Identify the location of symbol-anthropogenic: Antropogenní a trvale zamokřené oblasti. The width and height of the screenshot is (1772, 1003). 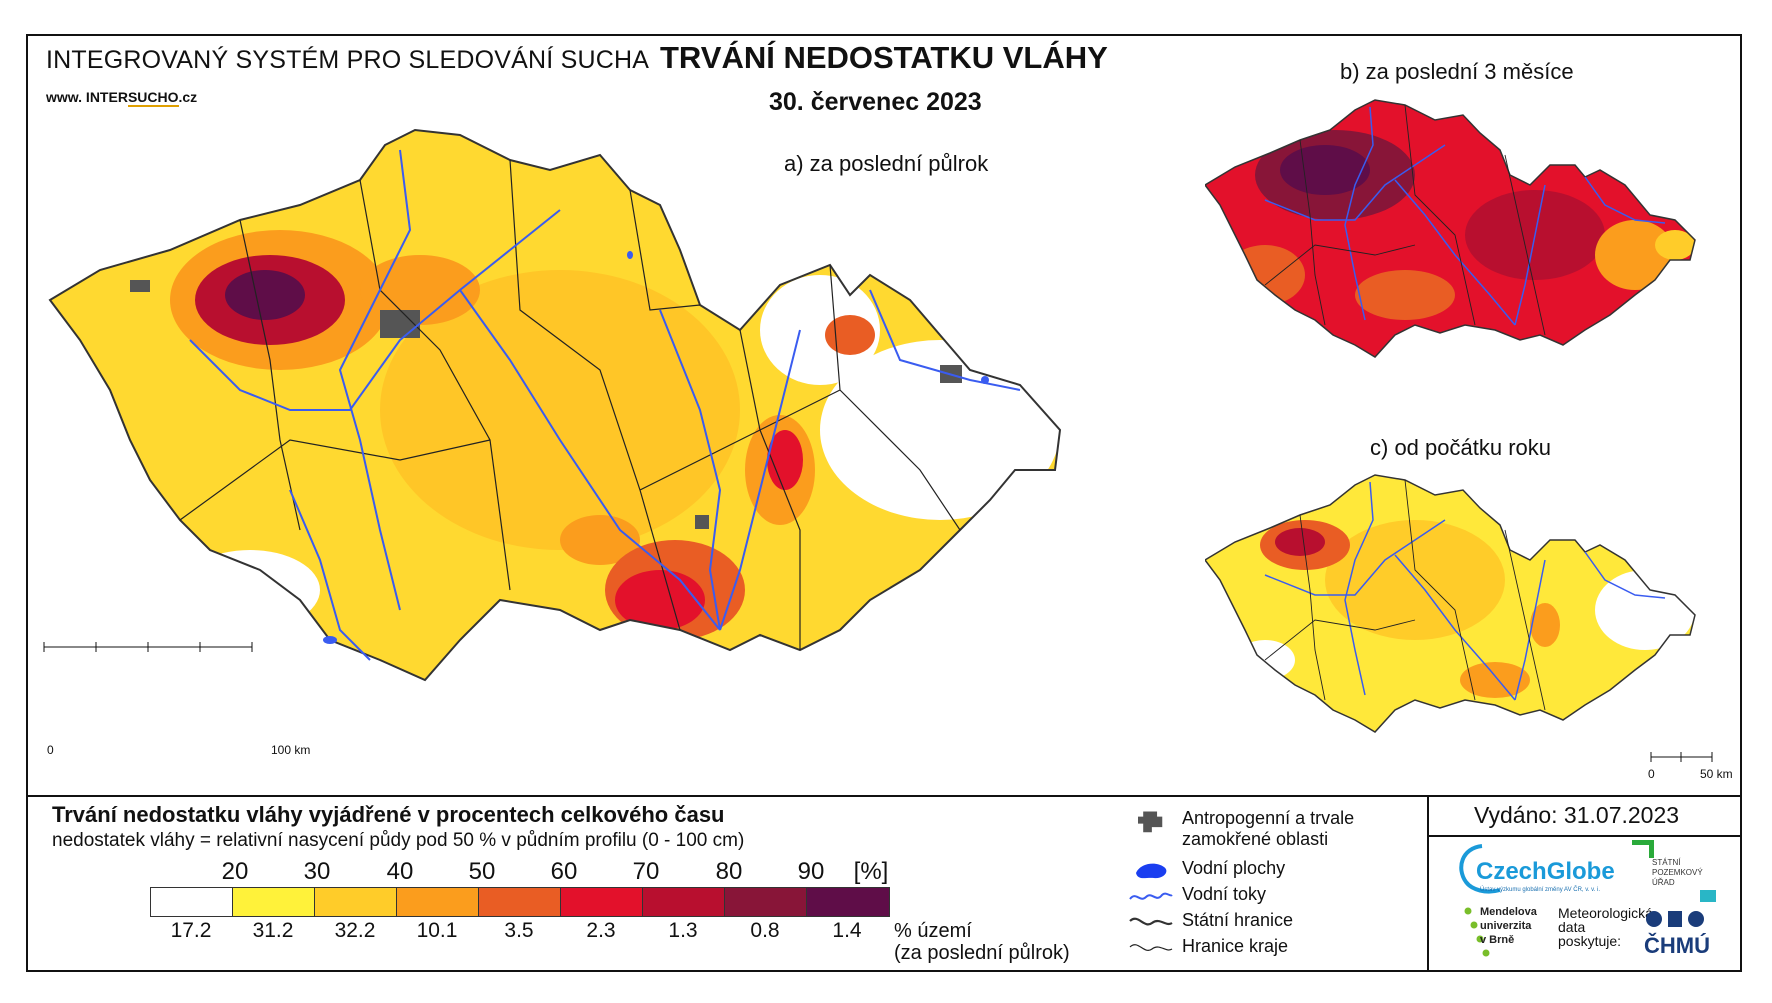
(1241, 829).